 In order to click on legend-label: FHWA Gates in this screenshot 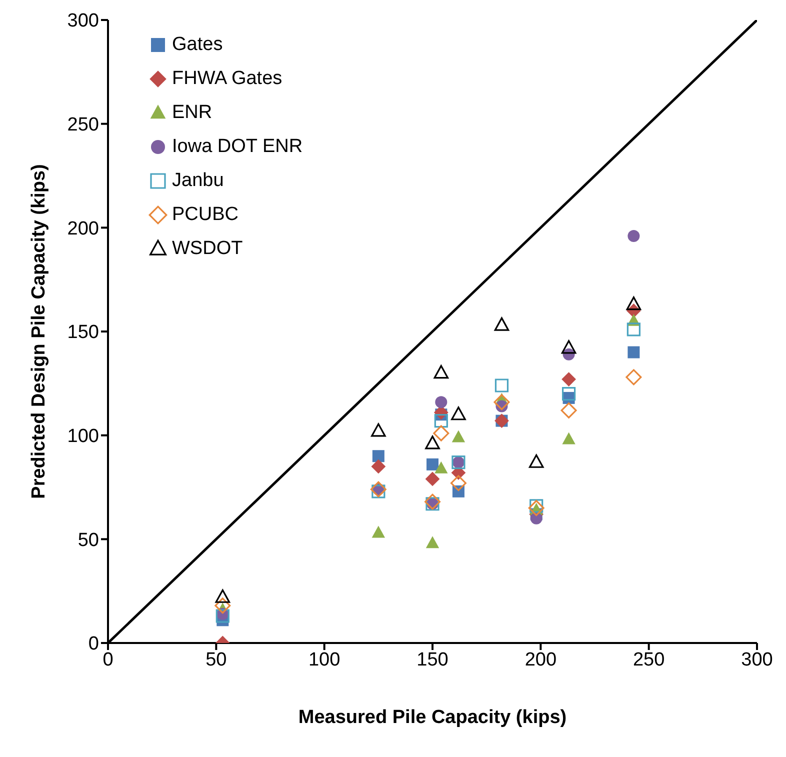, I will do `click(227, 79)`.